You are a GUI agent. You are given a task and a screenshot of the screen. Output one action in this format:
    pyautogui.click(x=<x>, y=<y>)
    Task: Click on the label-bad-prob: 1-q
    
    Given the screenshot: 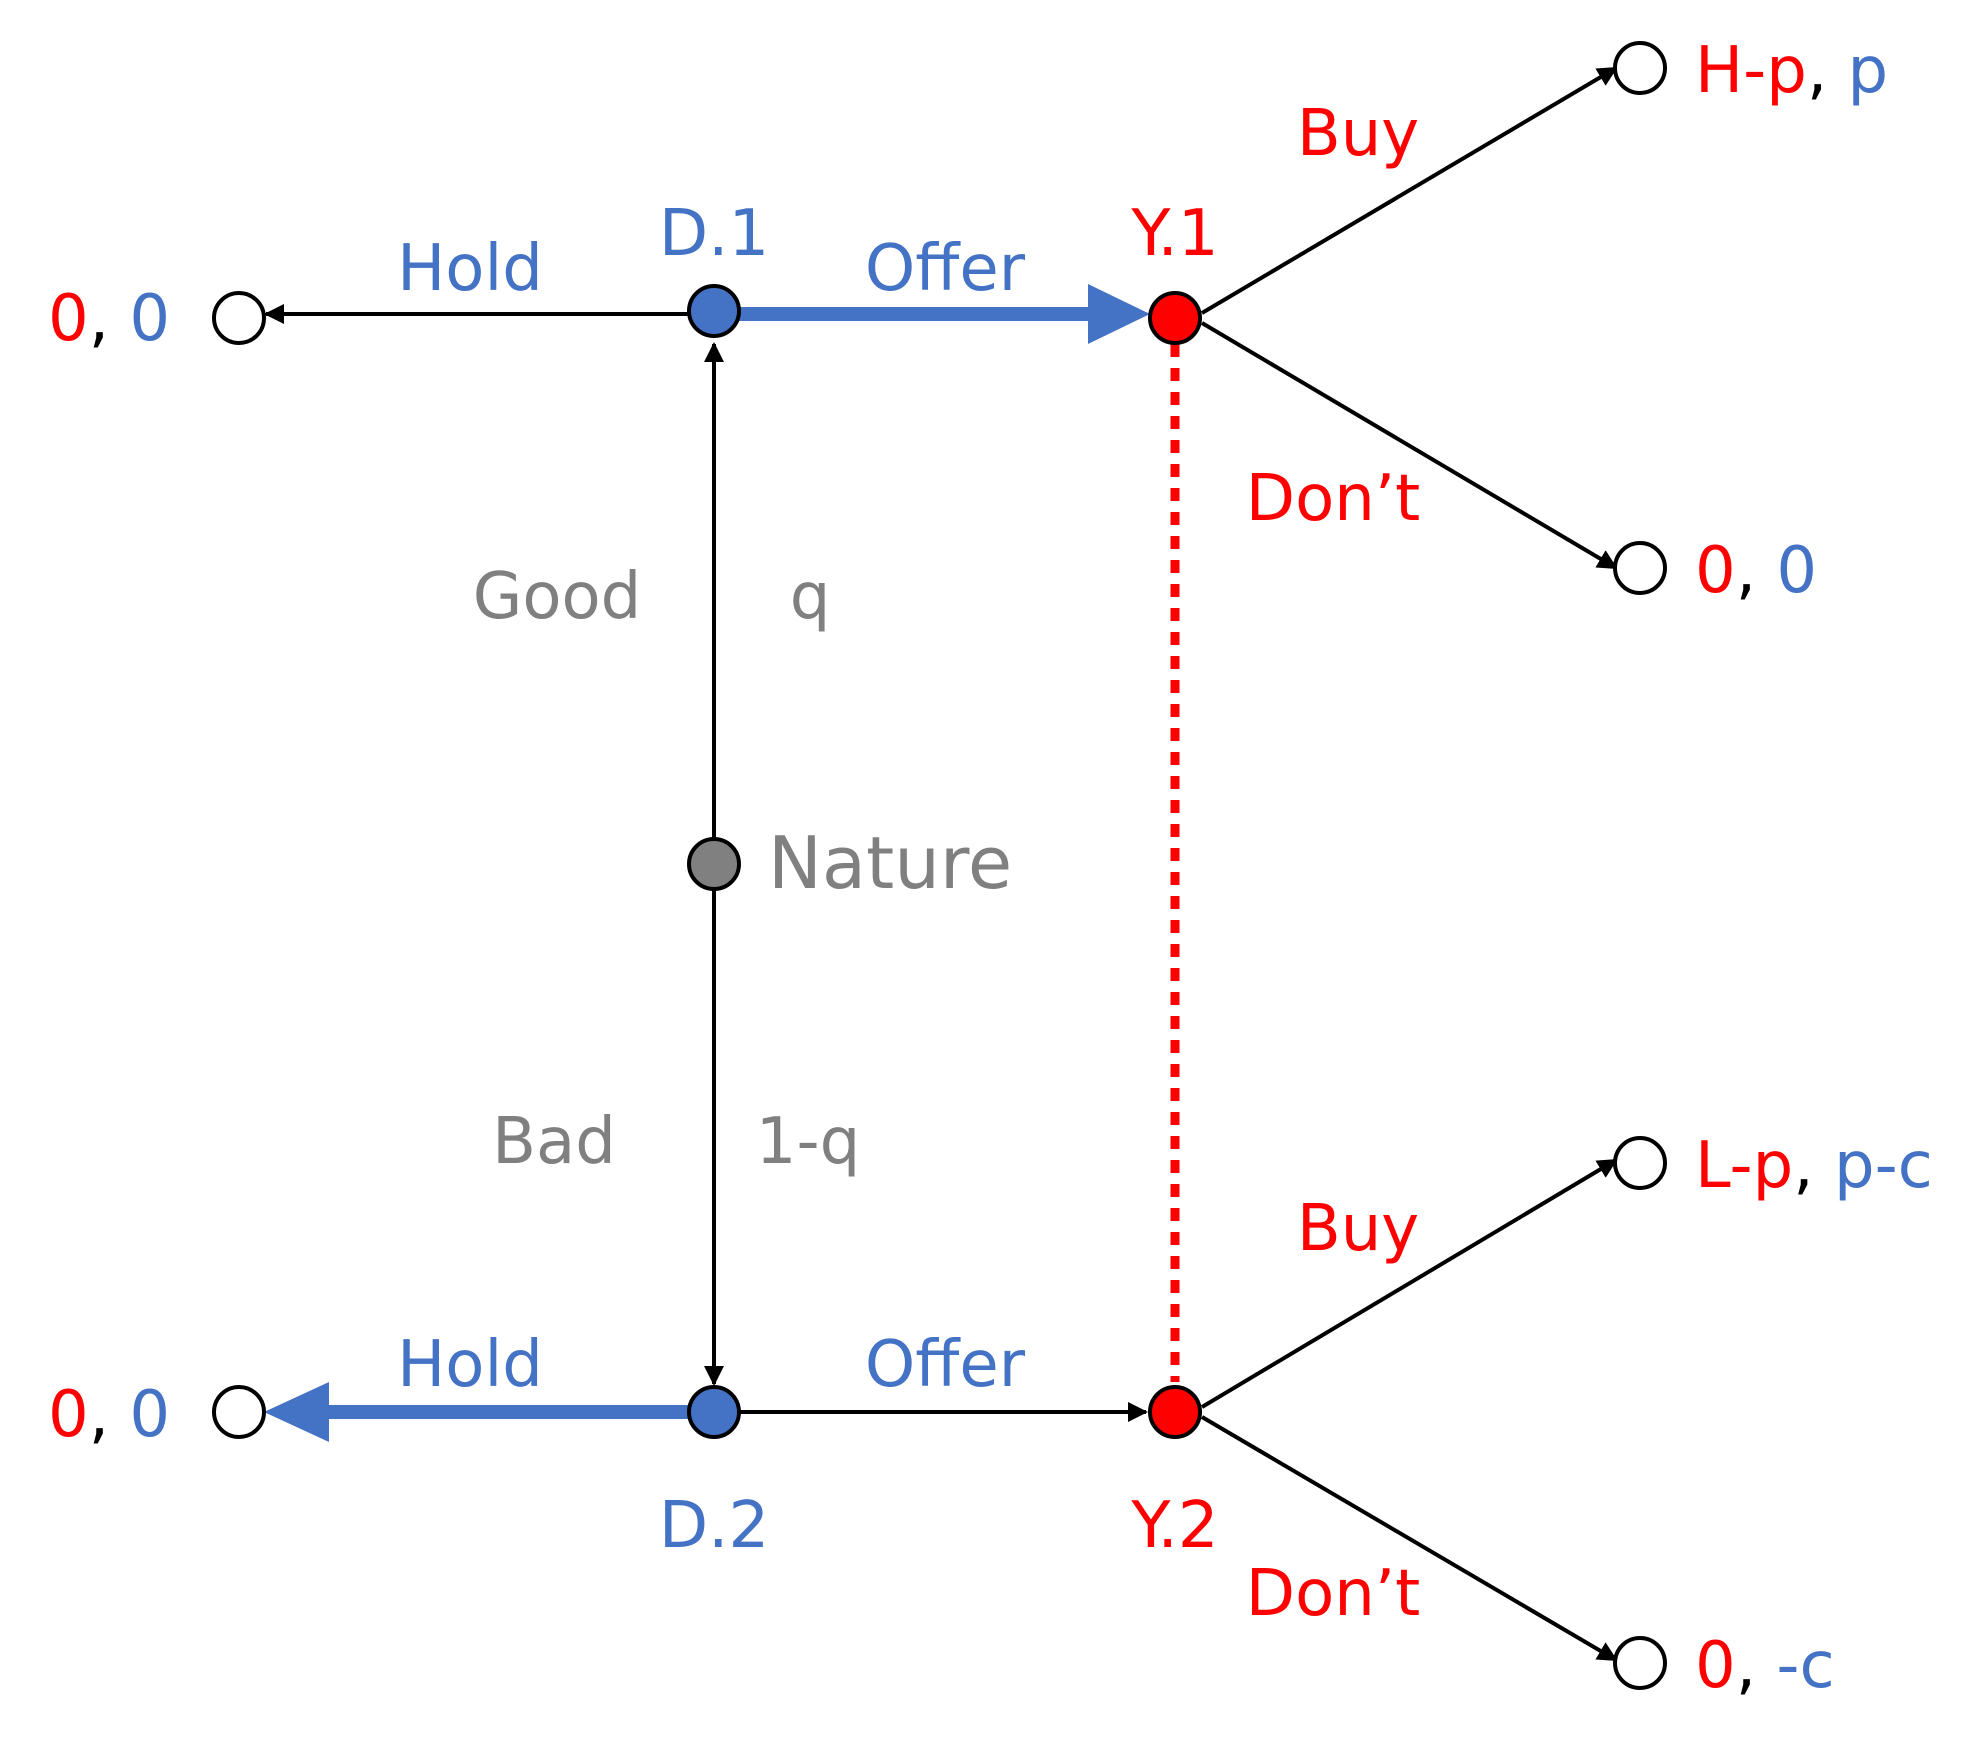 What is the action you would take?
    pyautogui.click(x=808, y=1142)
    